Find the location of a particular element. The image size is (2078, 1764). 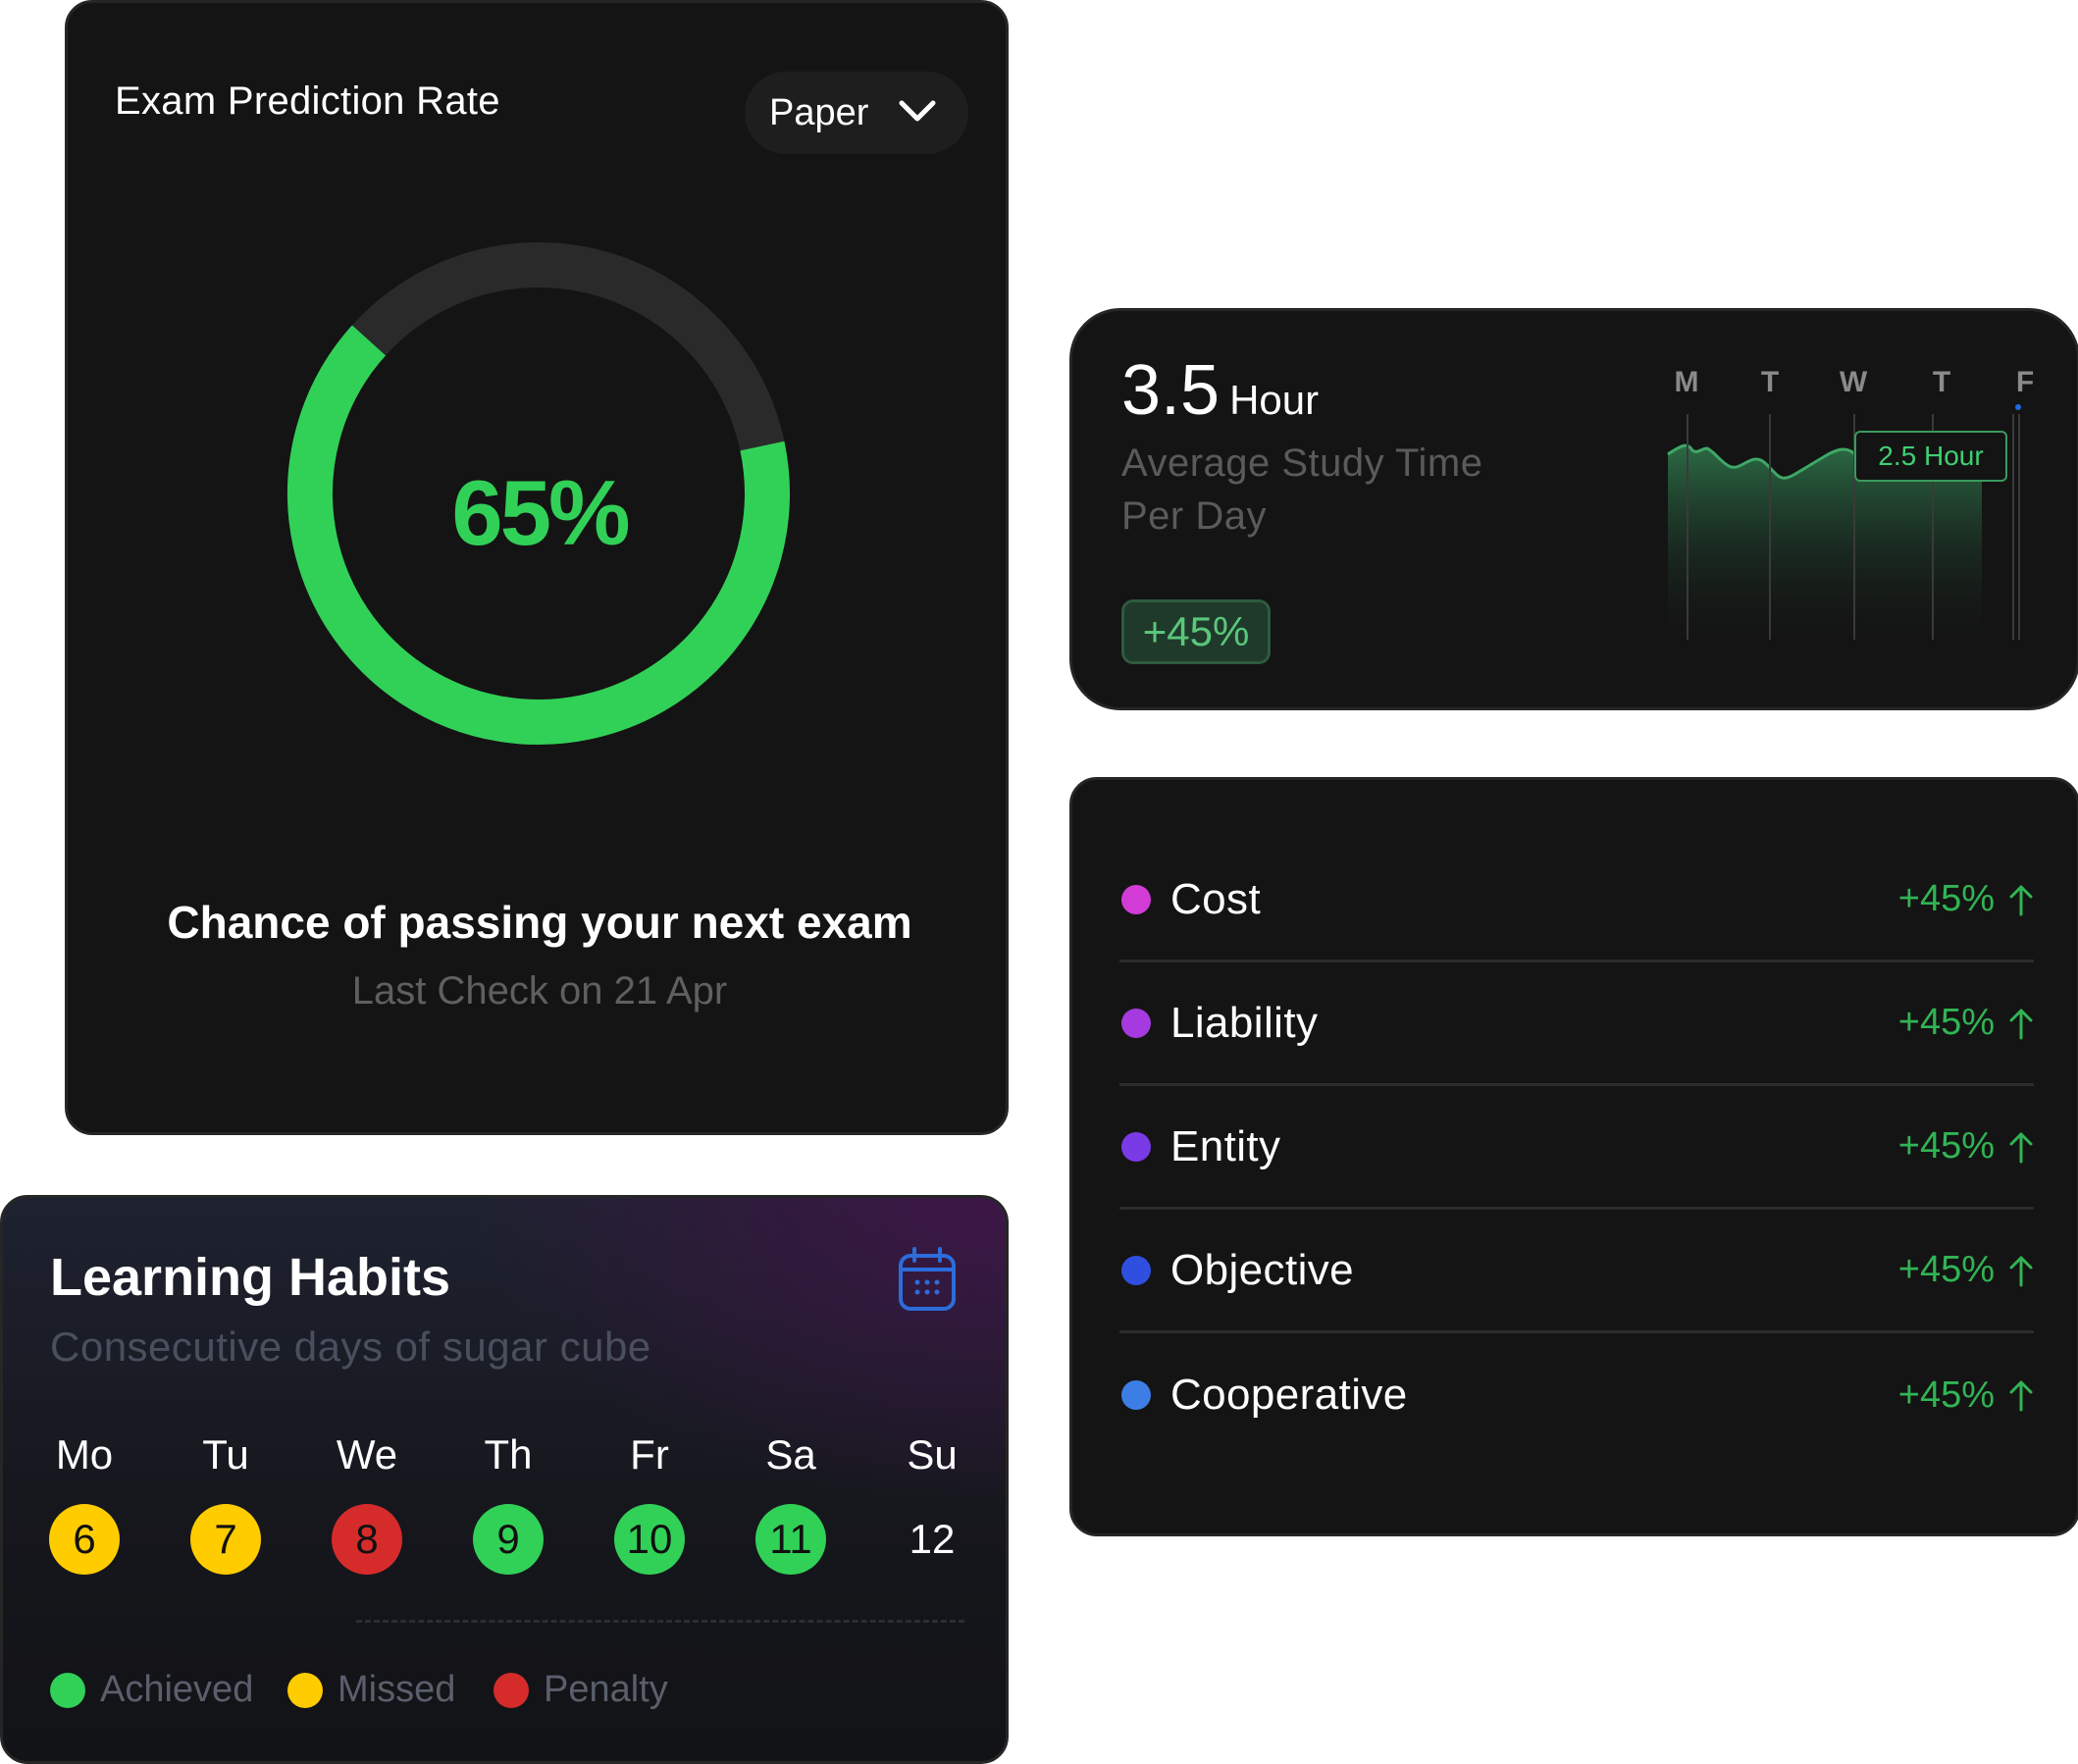

day-num-su: 12 is located at coordinates (932, 1539).